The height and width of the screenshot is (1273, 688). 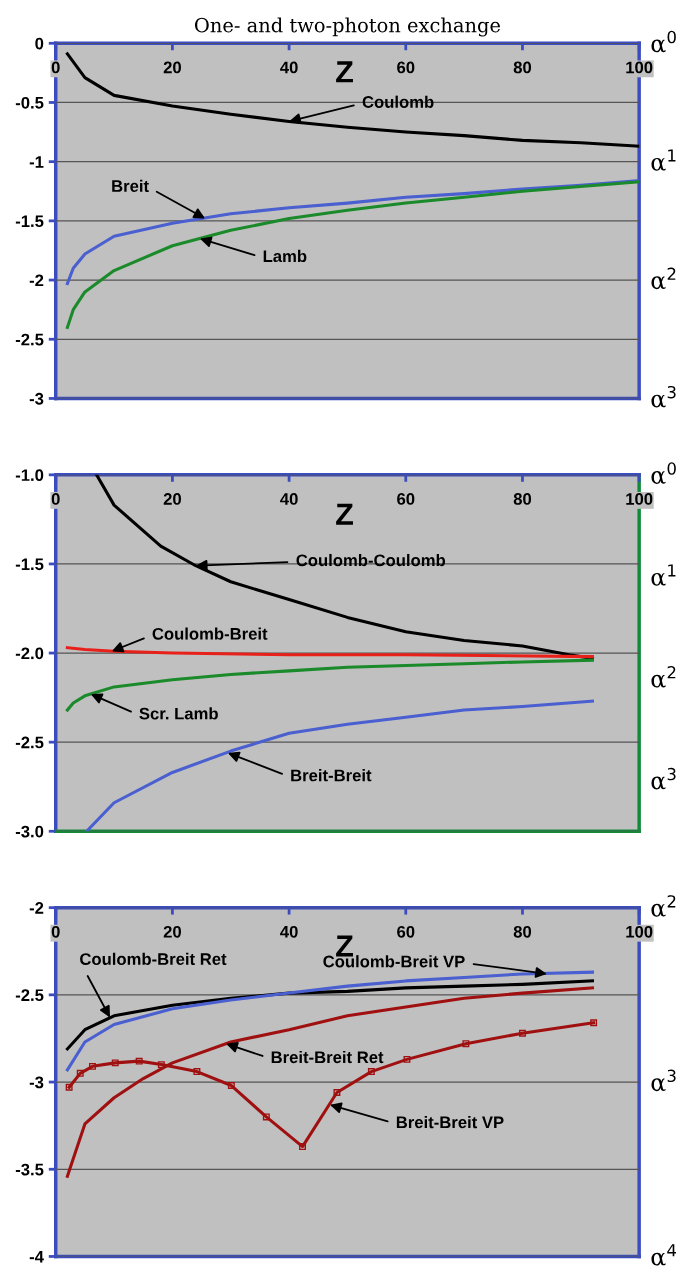 What do you see at coordinates (450, 1122) in the screenshot?
I see `annotation: Breit-Breit VP` at bounding box center [450, 1122].